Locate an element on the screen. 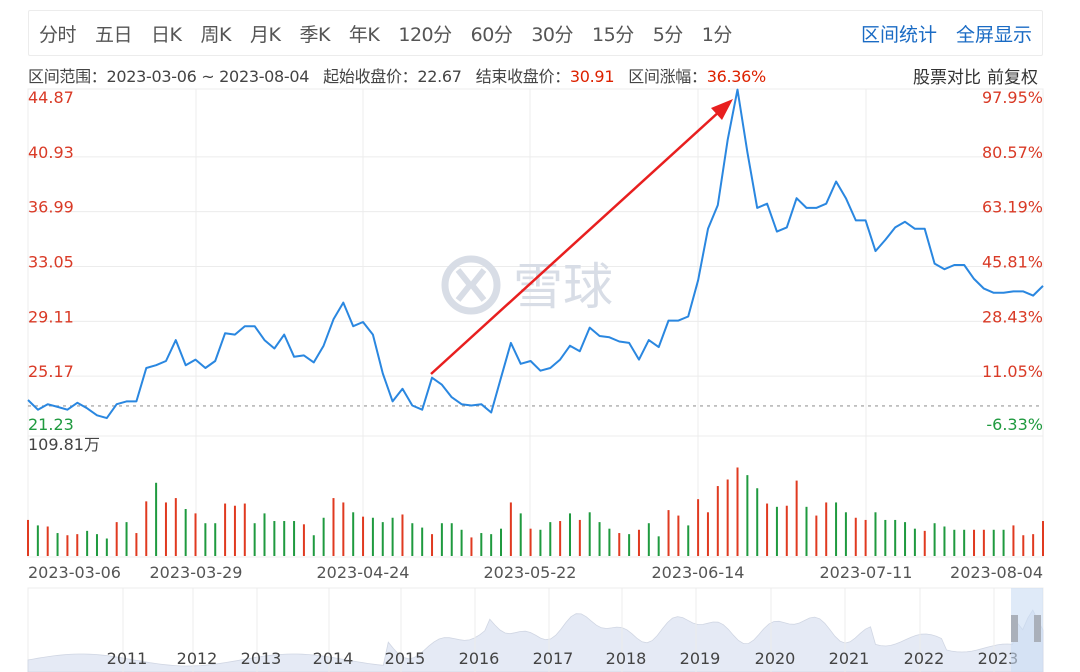  year-tick-label: 2019 is located at coordinates (700, 658).